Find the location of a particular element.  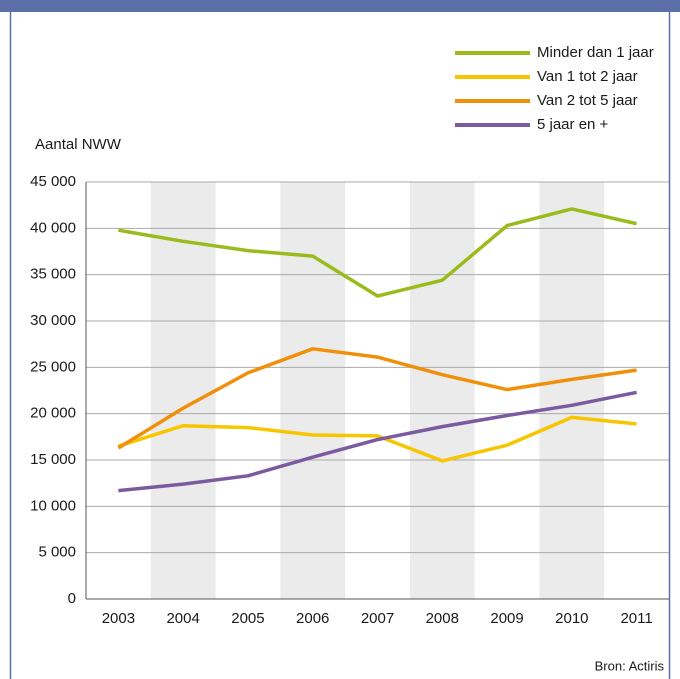

legend-label: Van 2 tot 5 jaar is located at coordinates (587, 100).